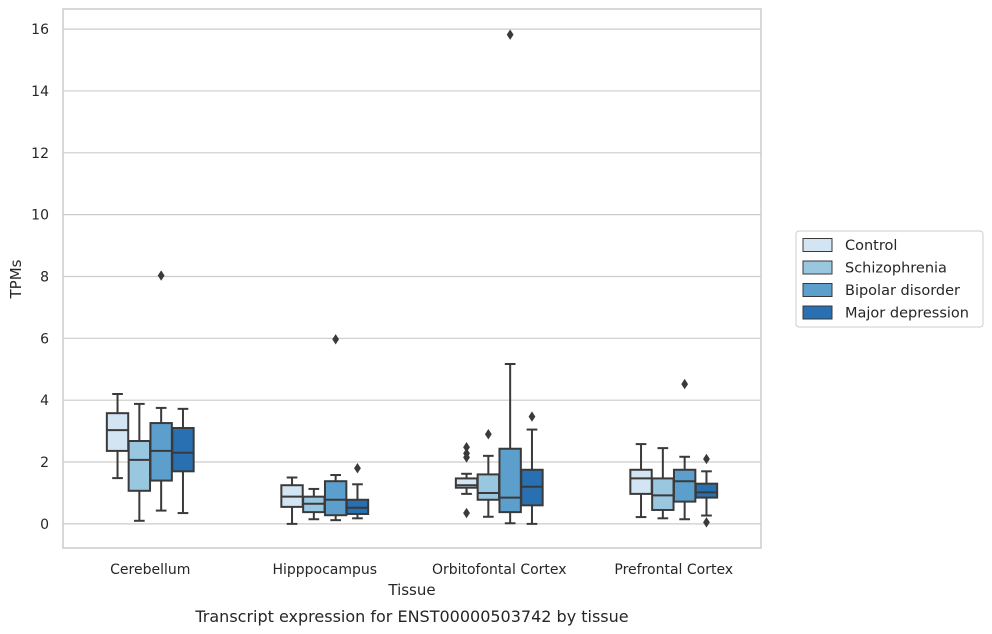  What do you see at coordinates (40, 30) in the screenshot?
I see `y-tick-label: 16` at bounding box center [40, 30].